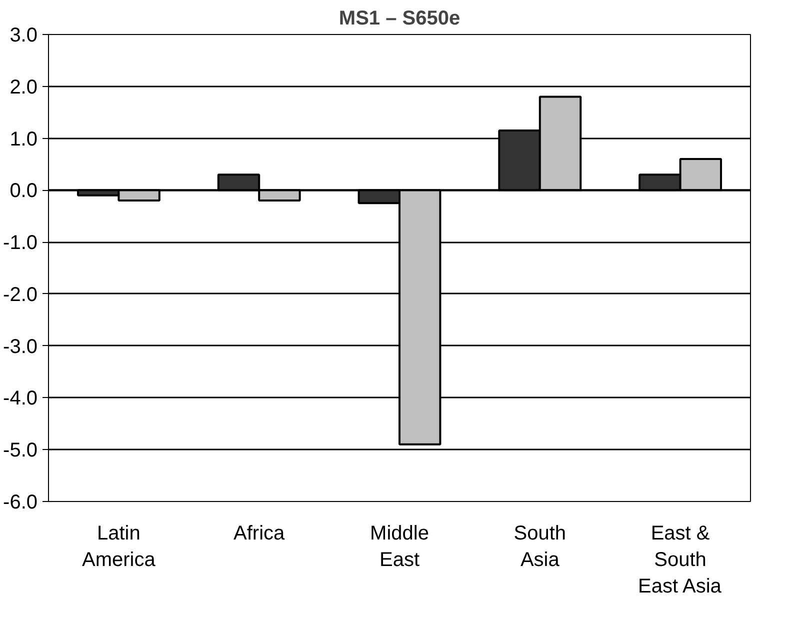 The height and width of the screenshot is (620, 799). Describe the element at coordinates (399, 19) in the screenshot. I see `chart-title: MS1 – S650e` at that location.